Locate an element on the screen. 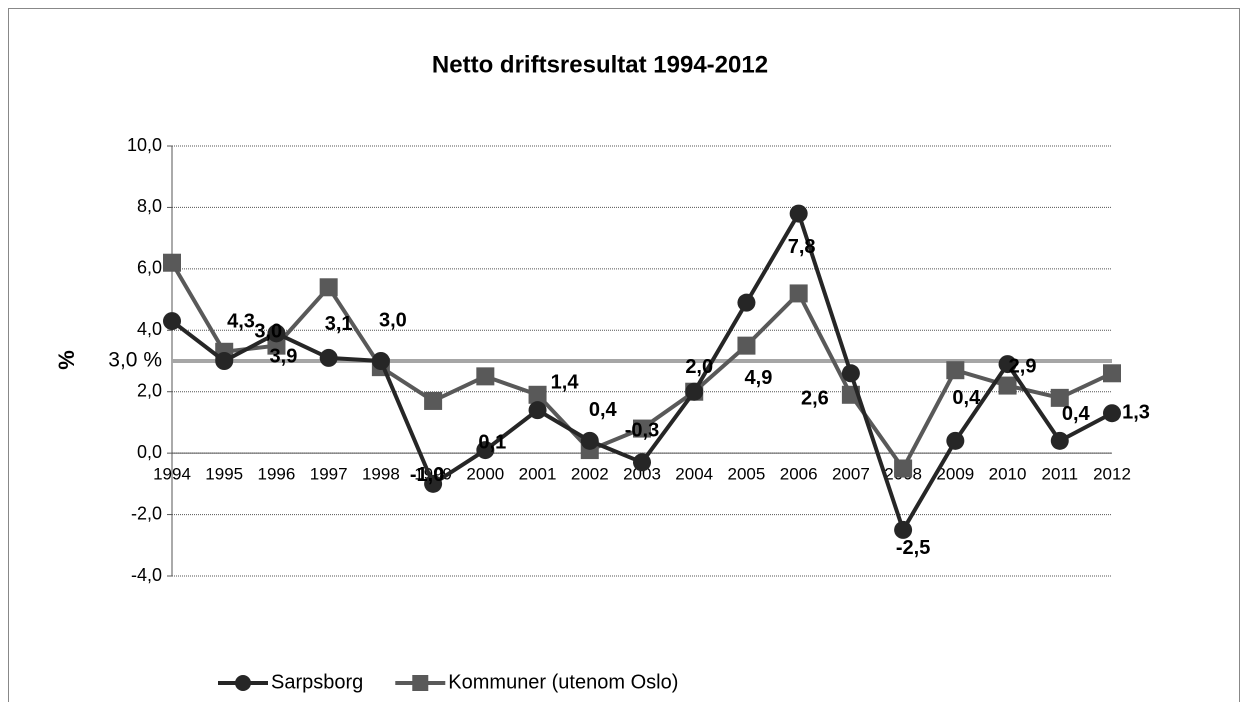  data-label: 0,1 is located at coordinates (492, 442).